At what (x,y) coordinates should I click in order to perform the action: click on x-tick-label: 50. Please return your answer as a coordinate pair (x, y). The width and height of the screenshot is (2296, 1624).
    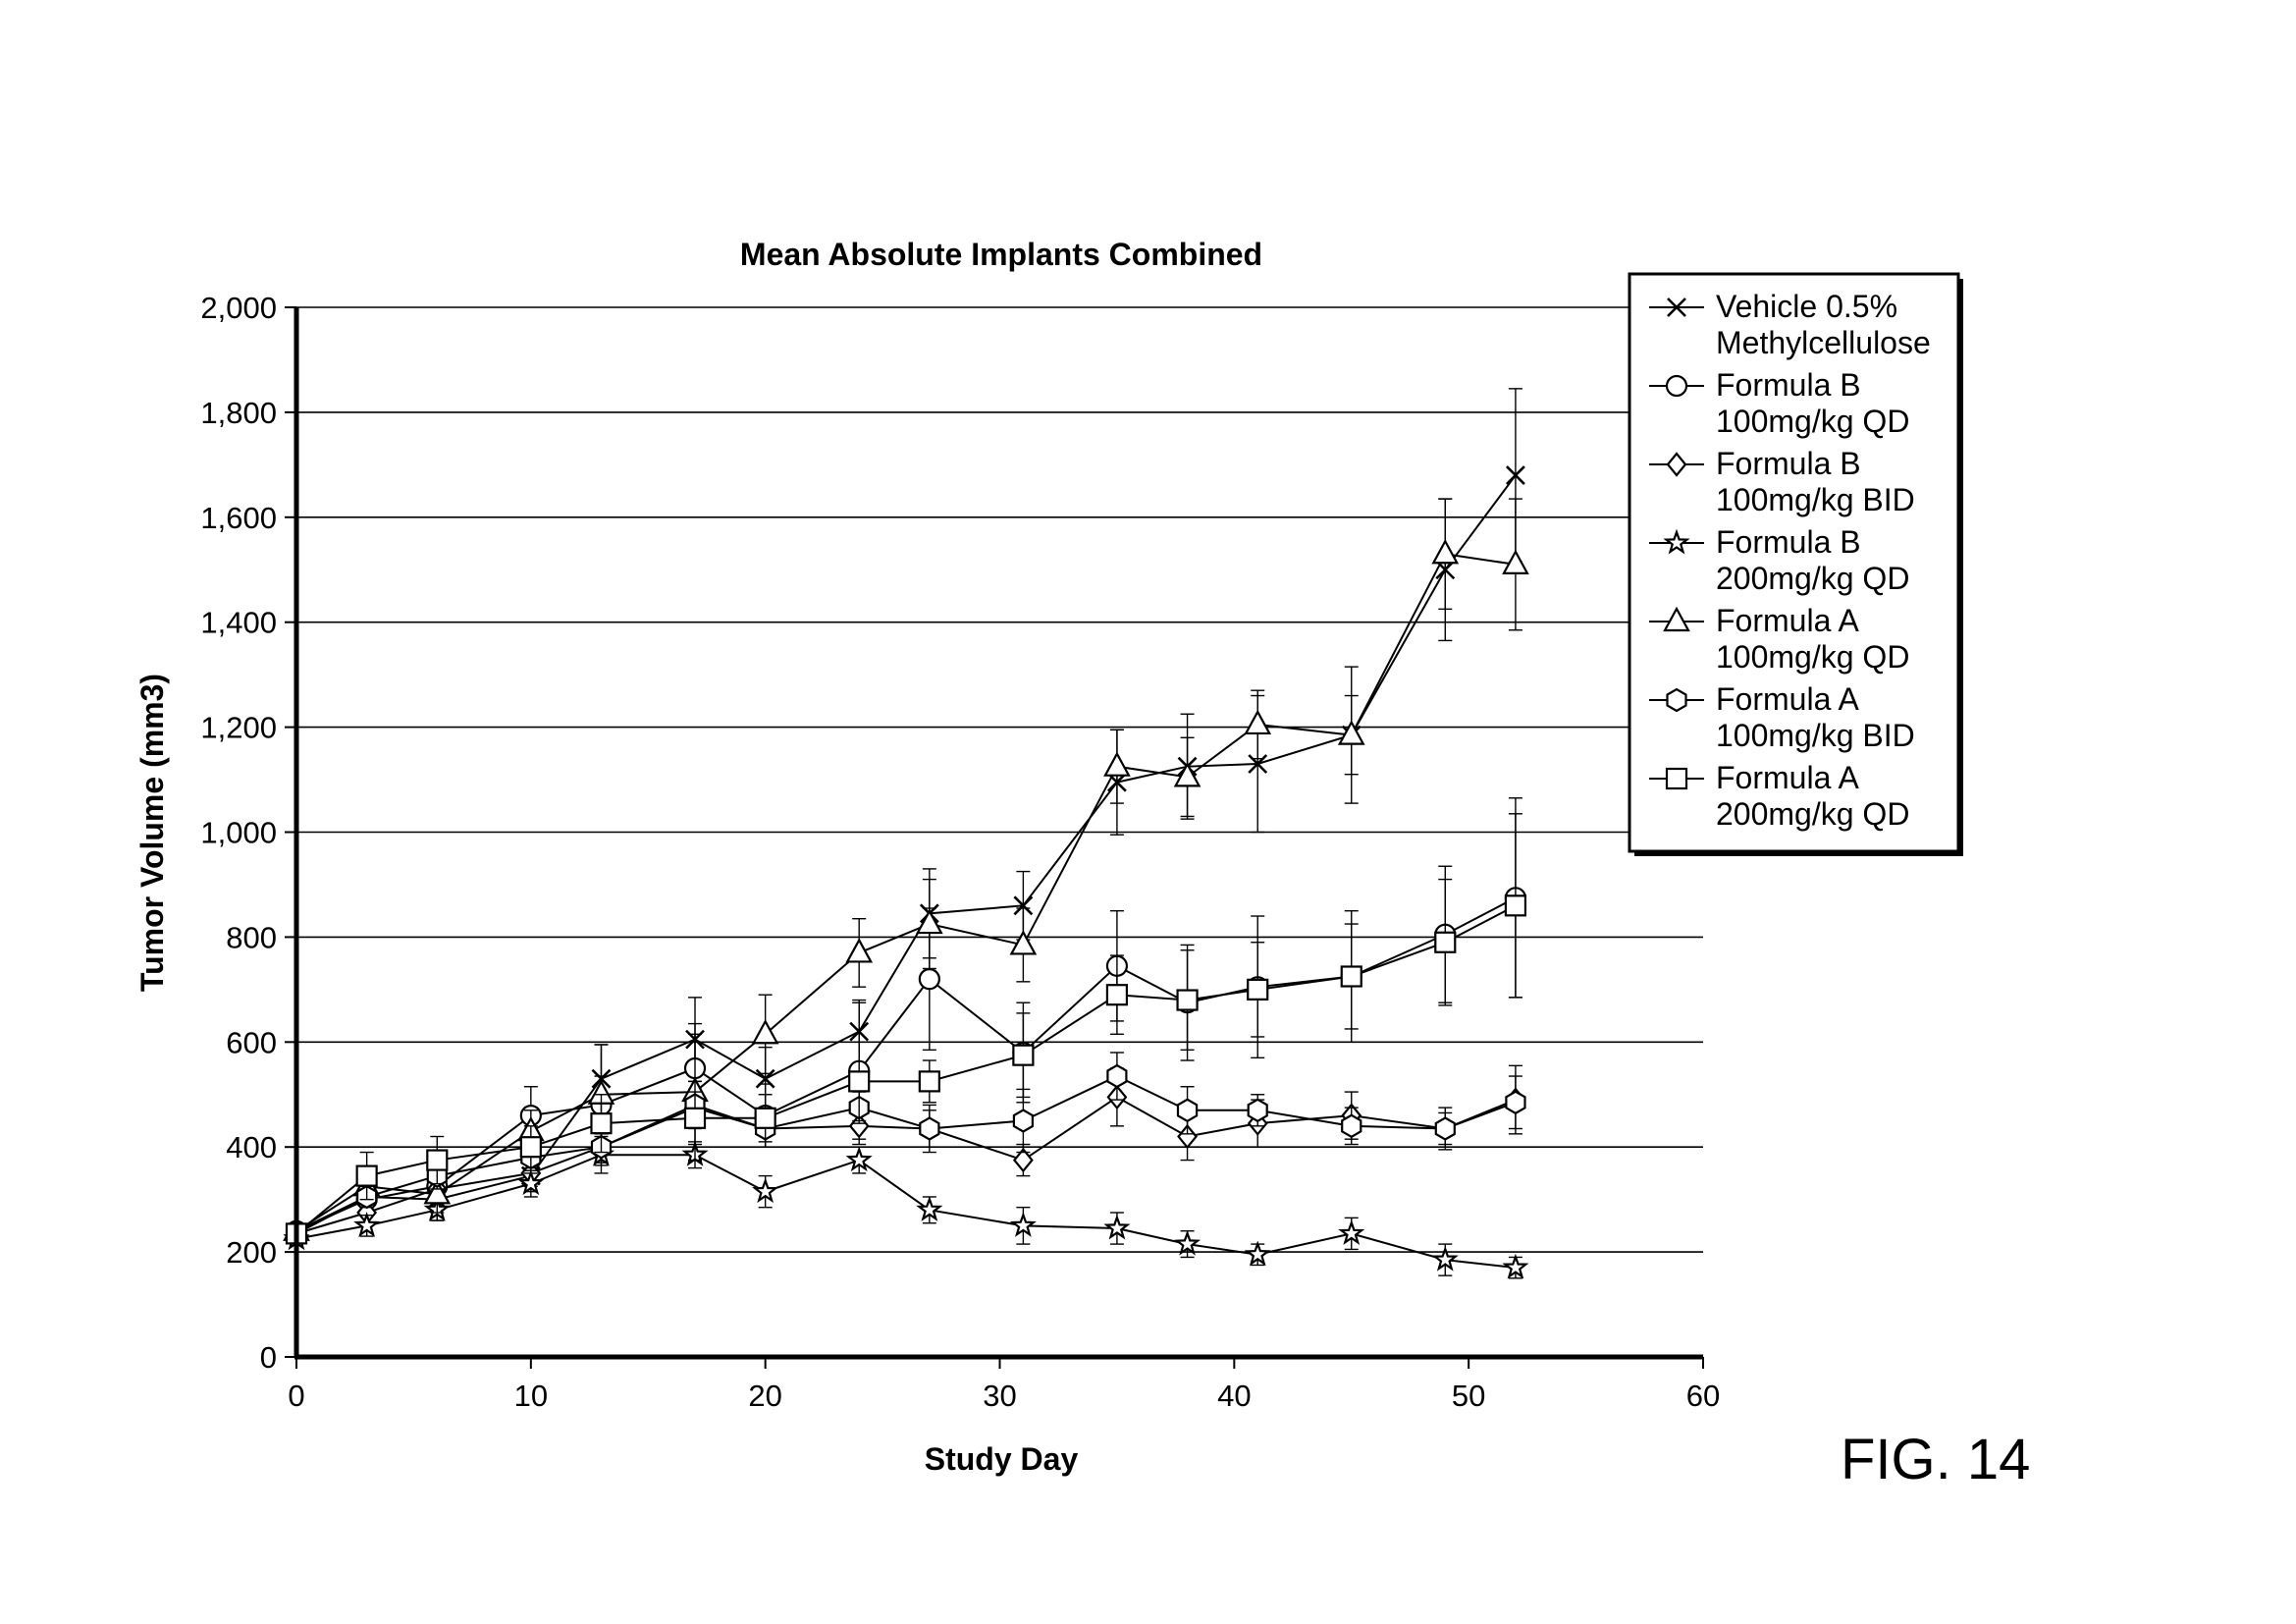
    Looking at the image, I should click on (1468, 1396).